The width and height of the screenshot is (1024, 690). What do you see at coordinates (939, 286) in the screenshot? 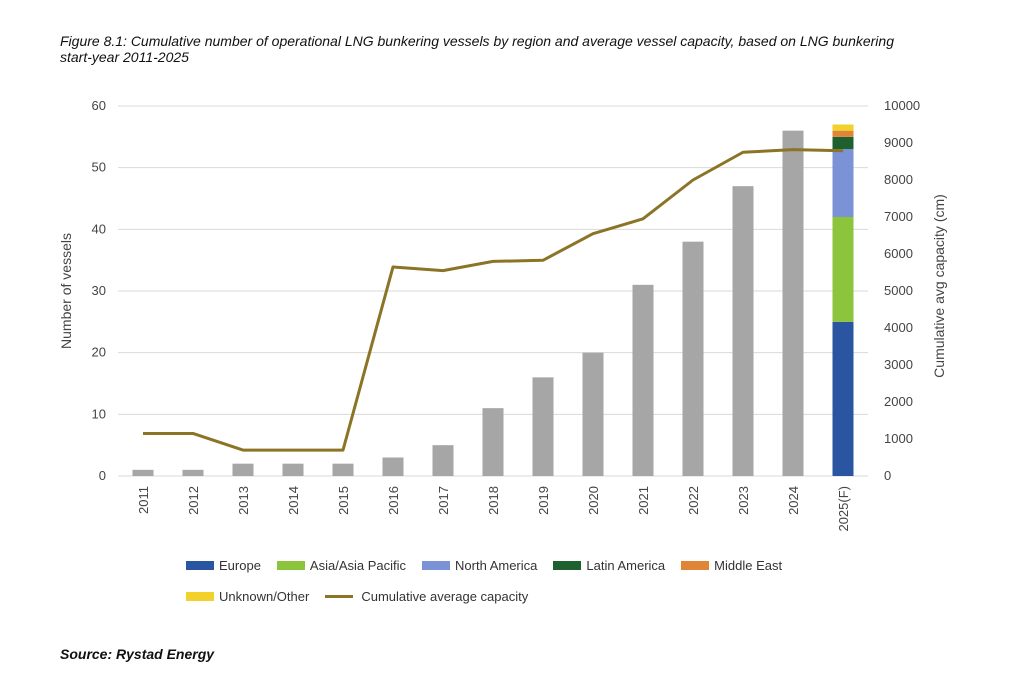
I see `y2-axis-title: Cumulative avg capacity (cm)` at bounding box center [939, 286].